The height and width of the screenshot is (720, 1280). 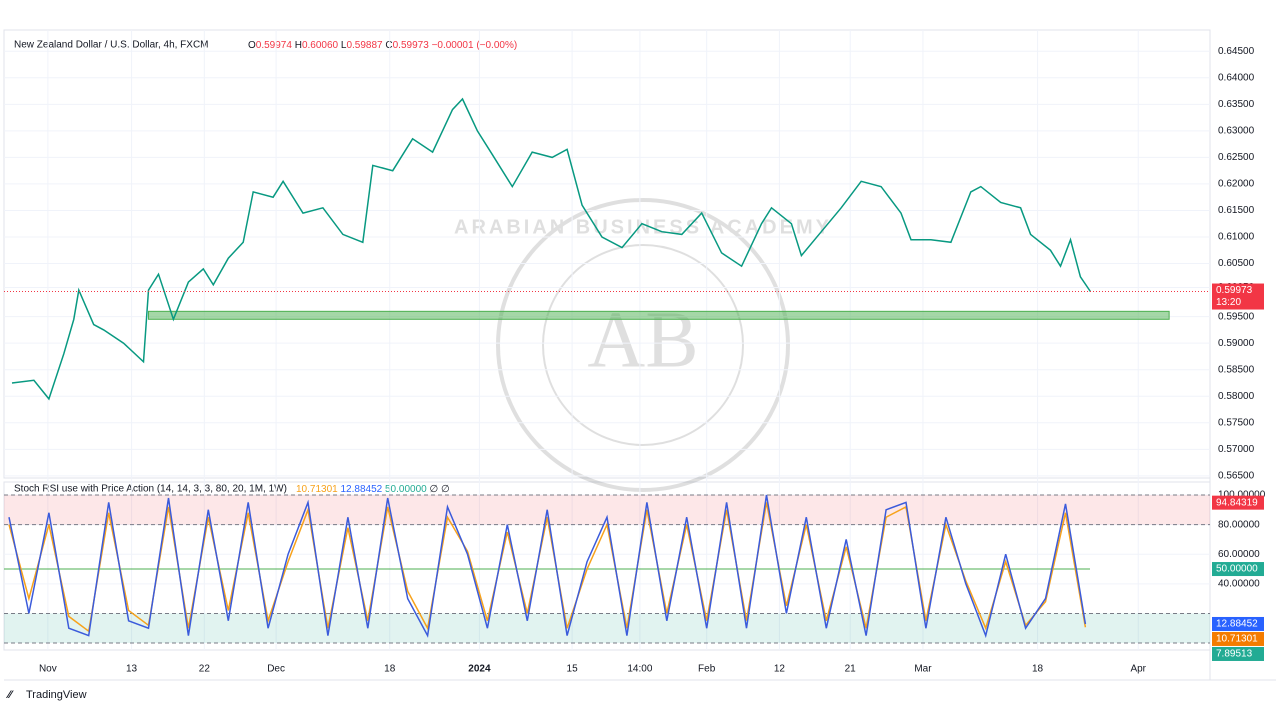 What do you see at coordinates (1242, 495) in the screenshot?
I see `y-tick-label: 100.00000` at bounding box center [1242, 495].